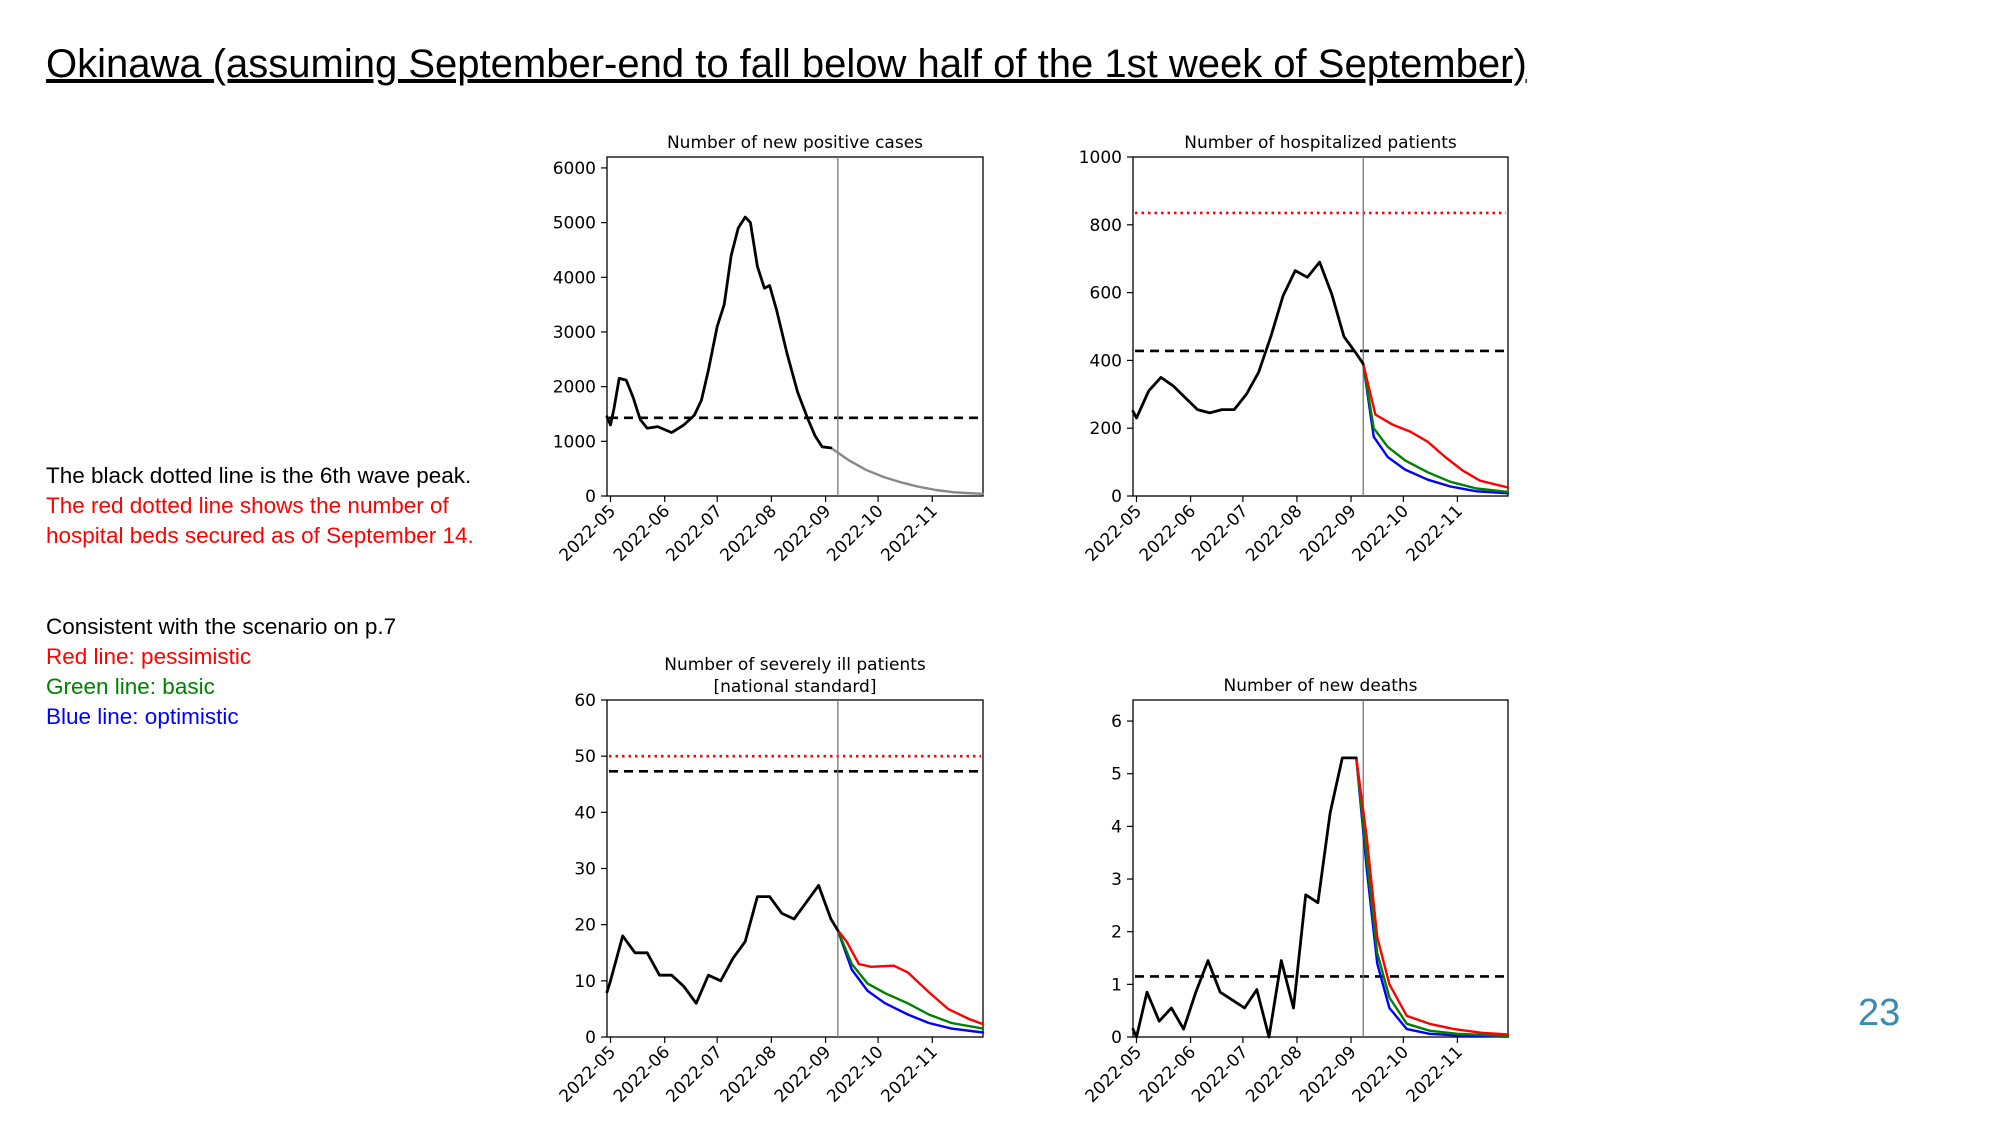 The height and width of the screenshot is (1125, 2000). What do you see at coordinates (907, 470) in the screenshot?
I see `series-projection` at bounding box center [907, 470].